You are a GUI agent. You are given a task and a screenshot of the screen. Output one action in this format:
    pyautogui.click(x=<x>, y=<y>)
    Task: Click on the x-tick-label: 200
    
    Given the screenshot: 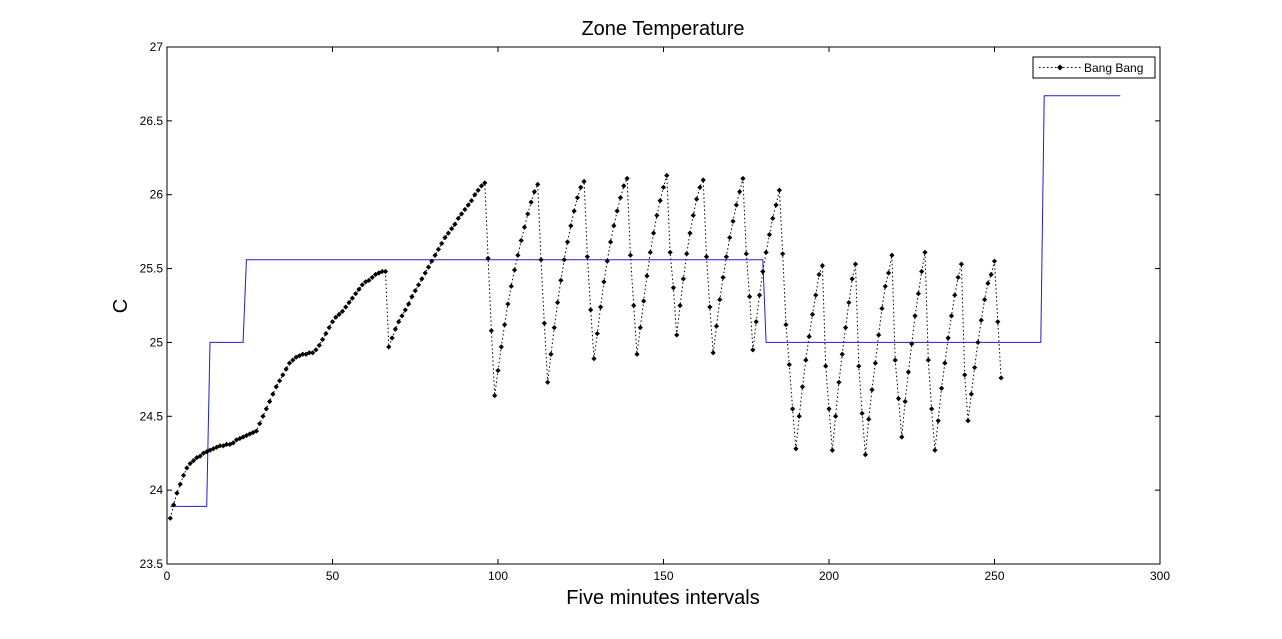 What is the action you would take?
    pyautogui.click(x=829, y=576)
    